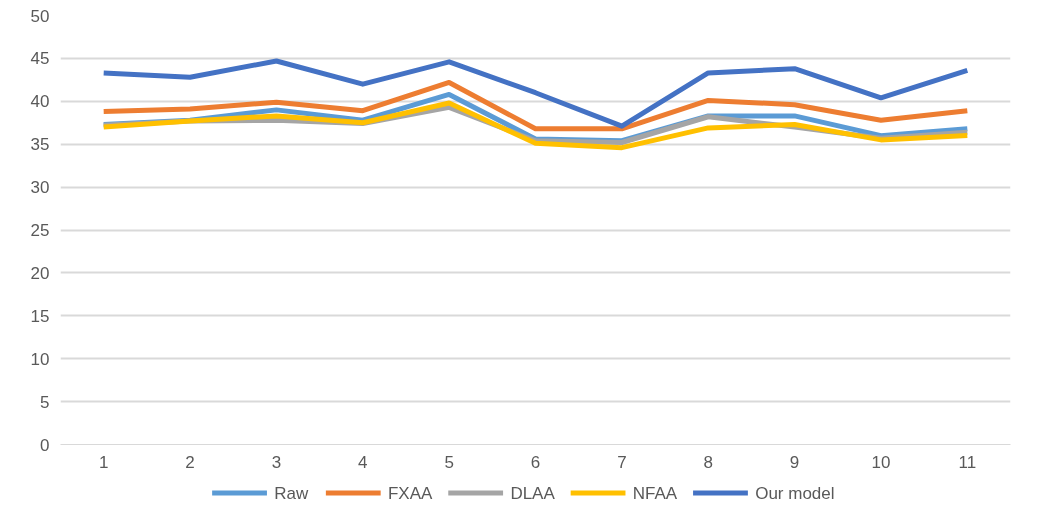 The image size is (1049, 530). I want to click on legend-label: Raw, so click(291, 493).